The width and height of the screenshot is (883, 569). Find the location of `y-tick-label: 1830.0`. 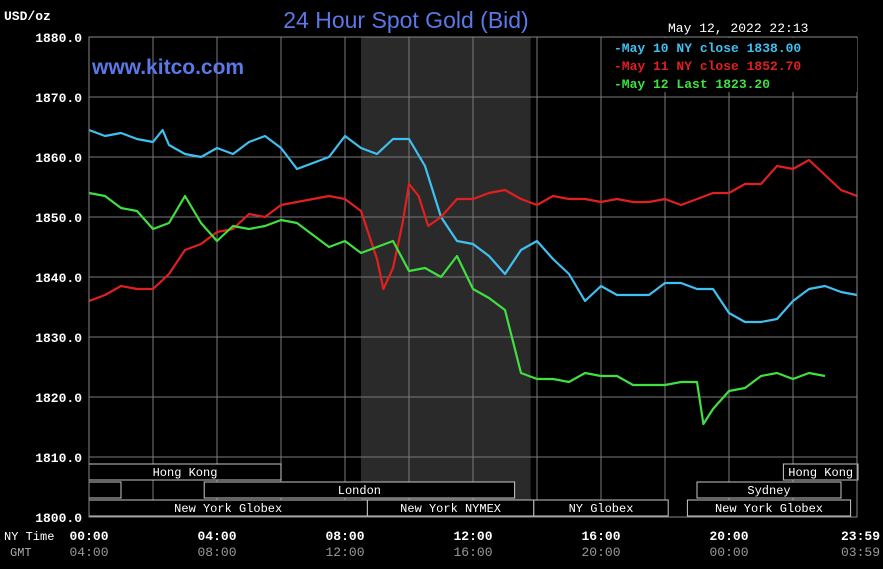

y-tick-label: 1830.0 is located at coordinates (58, 338).